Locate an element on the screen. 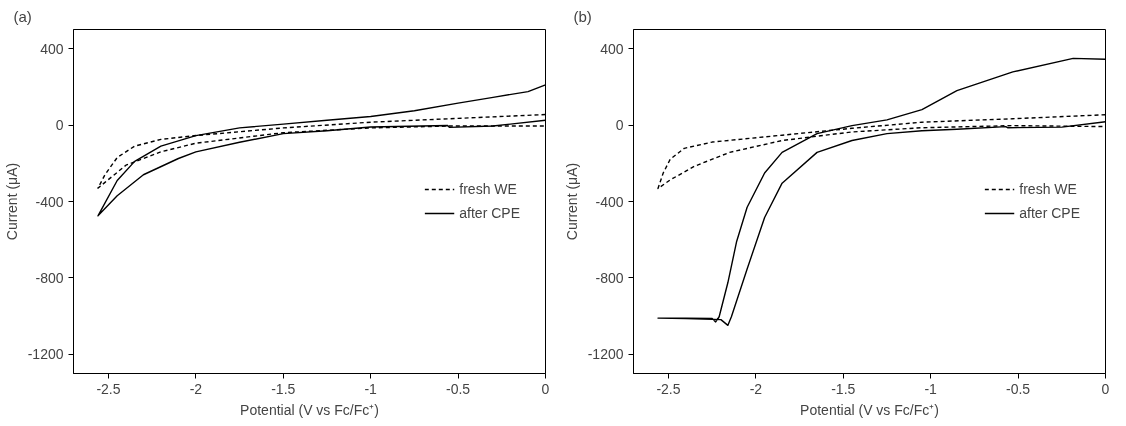 This screenshot has height=426, width=1126. line-series is located at coordinates (321, 150).